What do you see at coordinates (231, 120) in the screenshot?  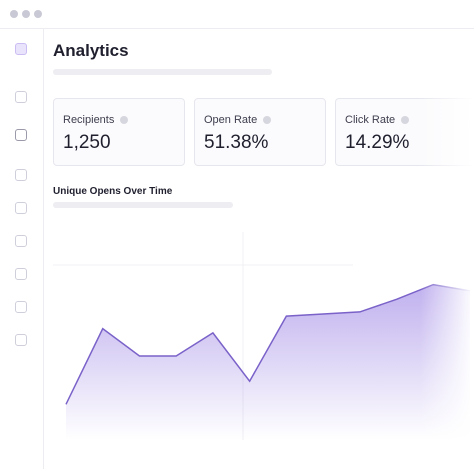 I see `stat-label: Open Rate` at bounding box center [231, 120].